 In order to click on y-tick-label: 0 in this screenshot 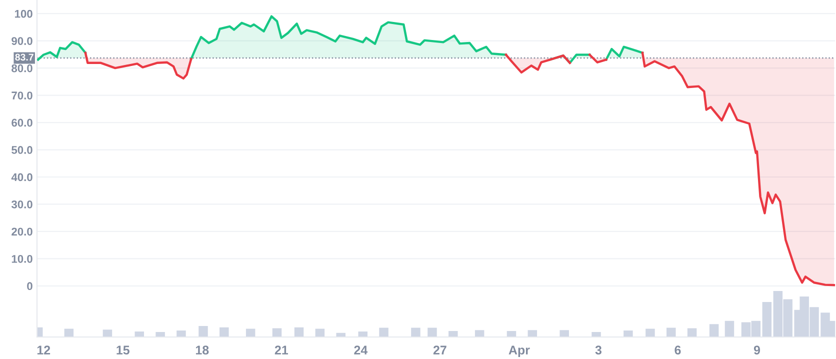, I will do `click(29, 286)`.